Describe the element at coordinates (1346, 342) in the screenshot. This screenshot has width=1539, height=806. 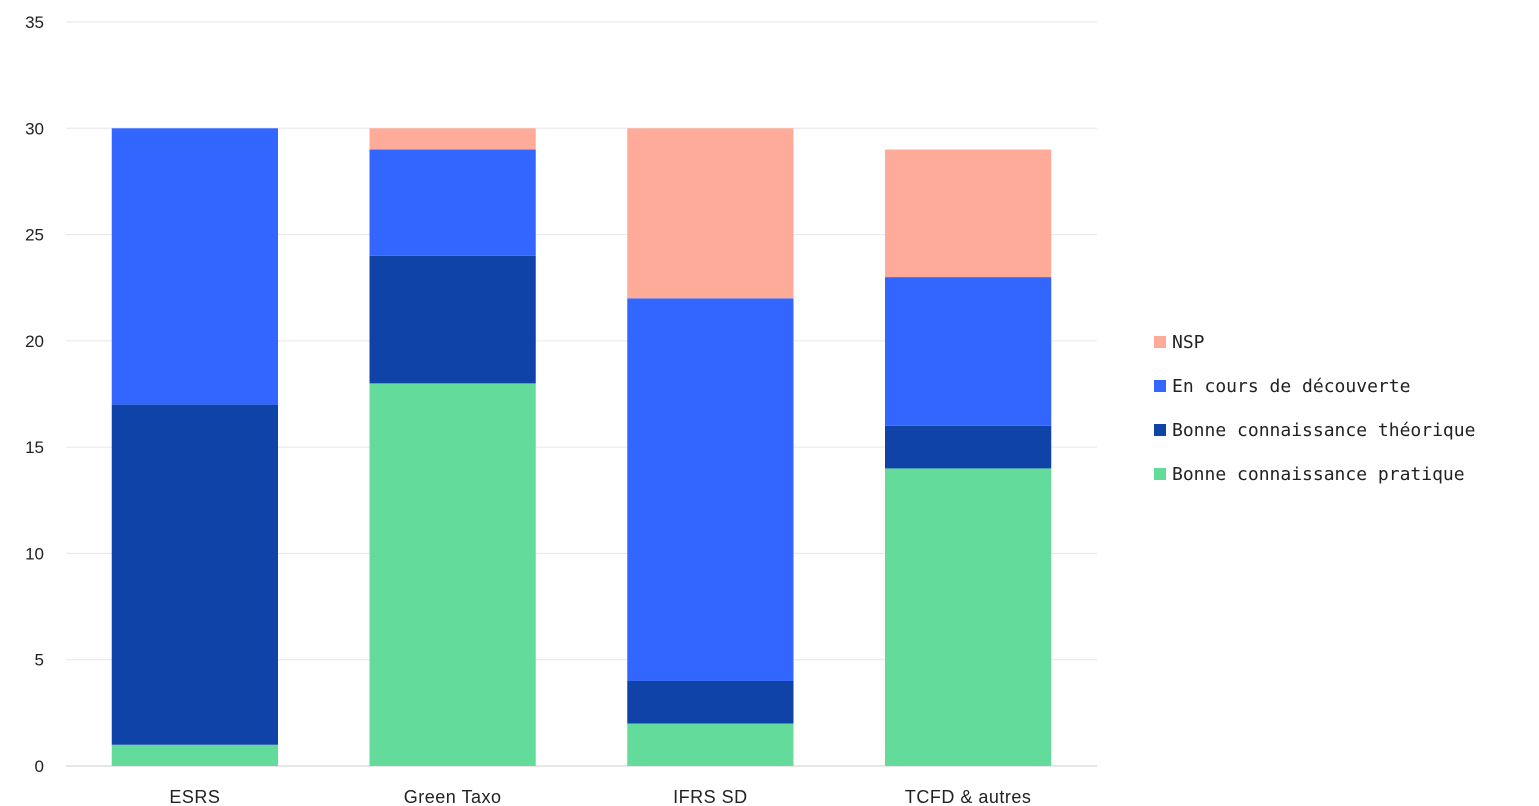
I see `legend-item: NSP` at that location.